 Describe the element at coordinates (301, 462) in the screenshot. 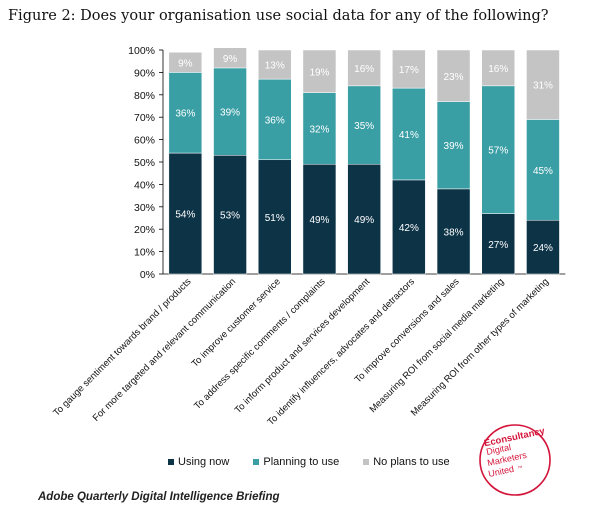

I see `legend-label-planning-to-use: Planning to use` at that location.